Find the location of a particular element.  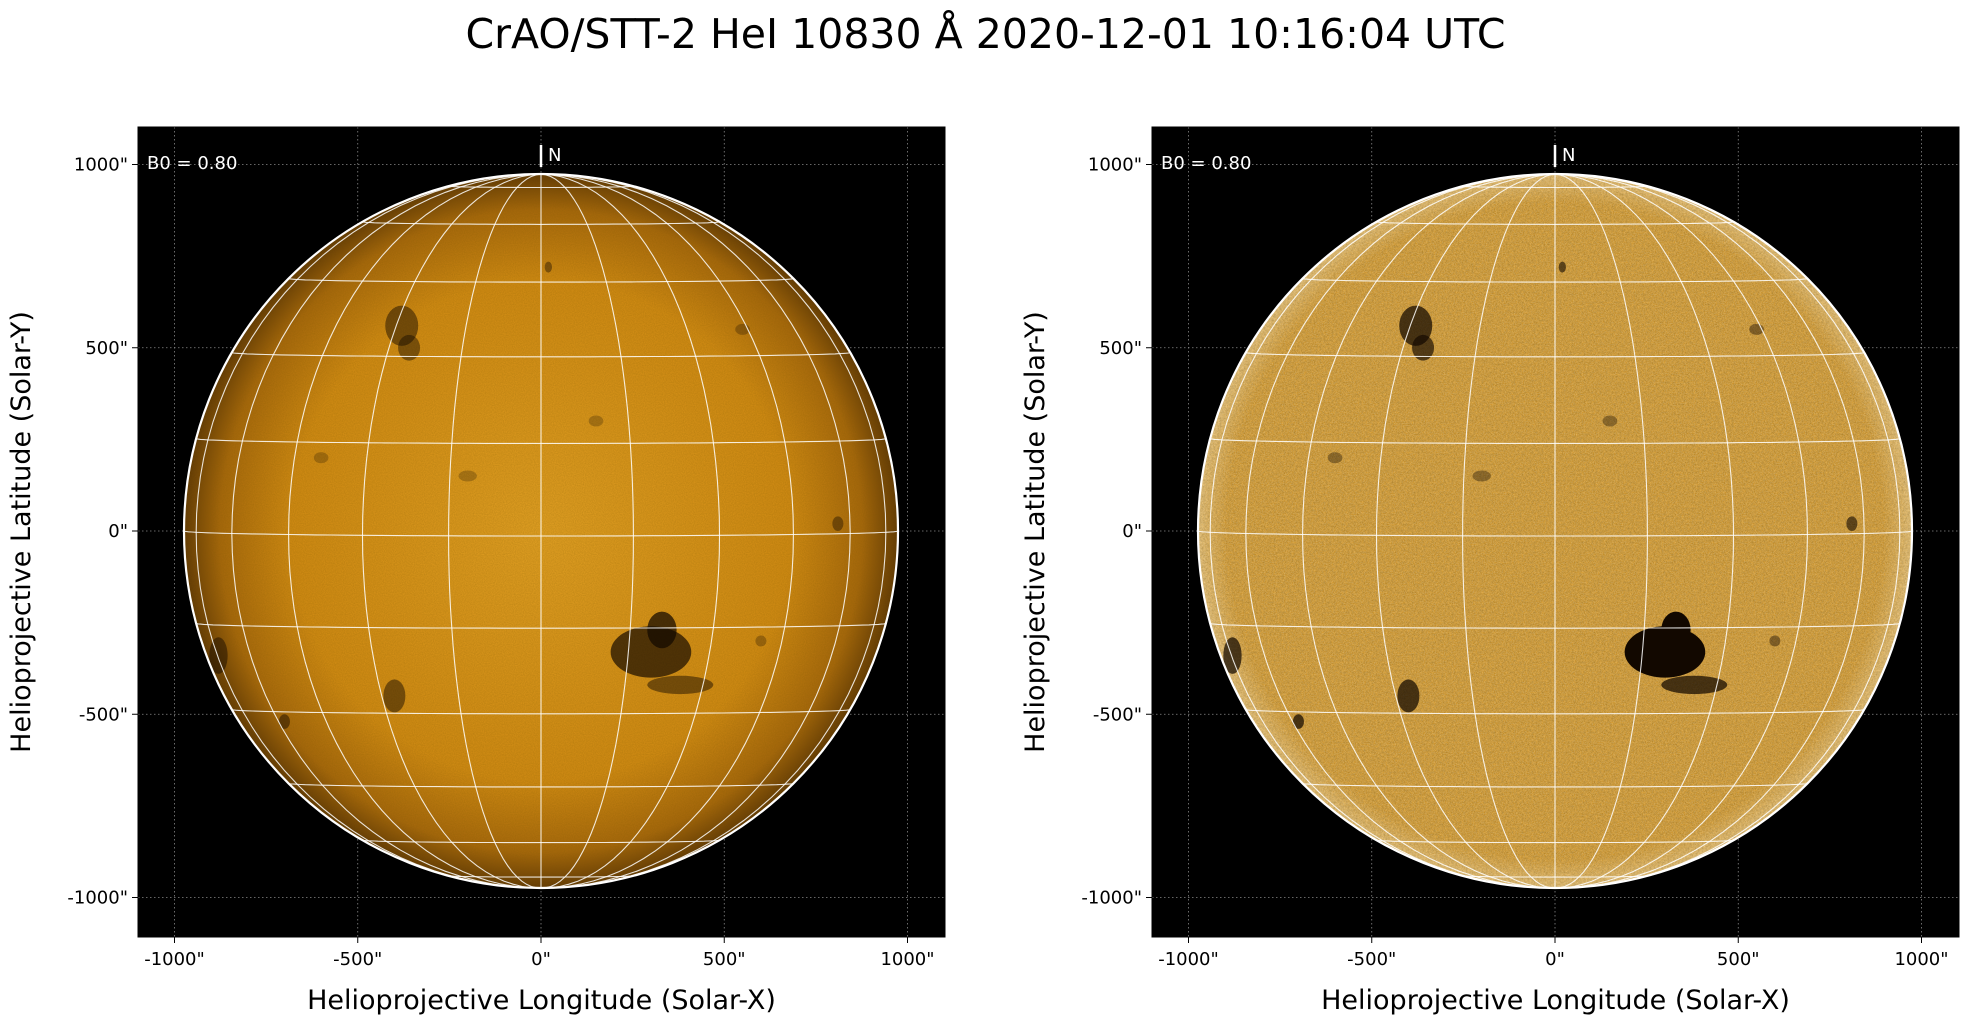

x-tick-label: -500" is located at coordinates (1371, 959).